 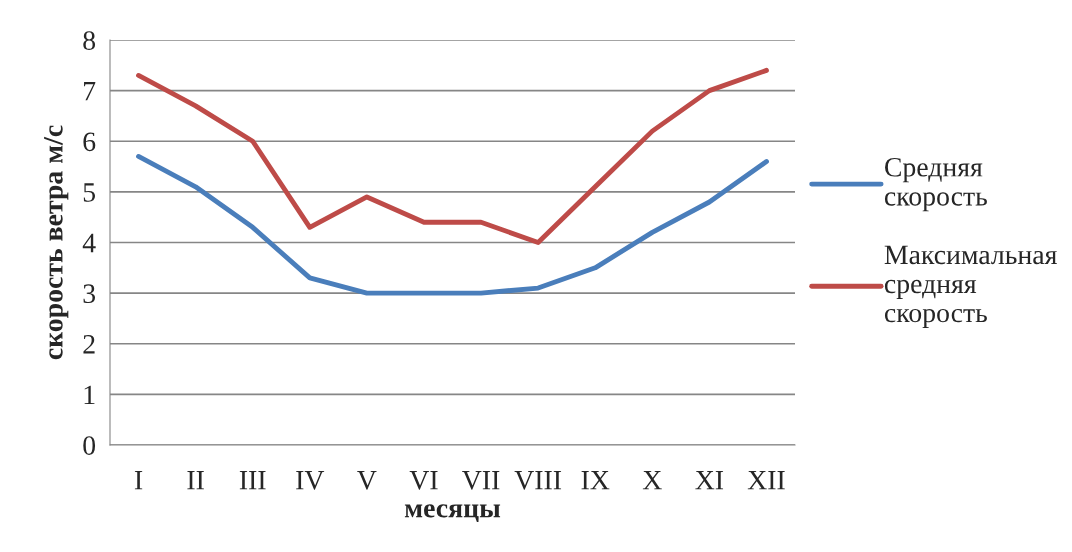 What do you see at coordinates (252, 480) in the screenshot?
I see `x-tick-label: III` at bounding box center [252, 480].